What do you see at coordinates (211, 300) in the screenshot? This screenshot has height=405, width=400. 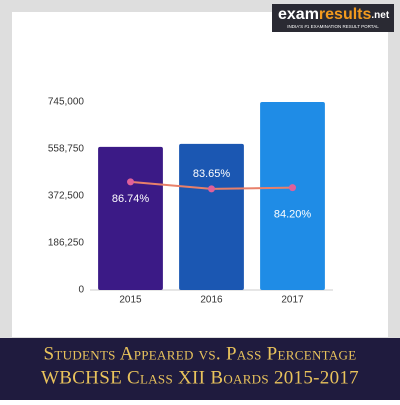 I see `x-tick-label: 2016` at bounding box center [211, 300].